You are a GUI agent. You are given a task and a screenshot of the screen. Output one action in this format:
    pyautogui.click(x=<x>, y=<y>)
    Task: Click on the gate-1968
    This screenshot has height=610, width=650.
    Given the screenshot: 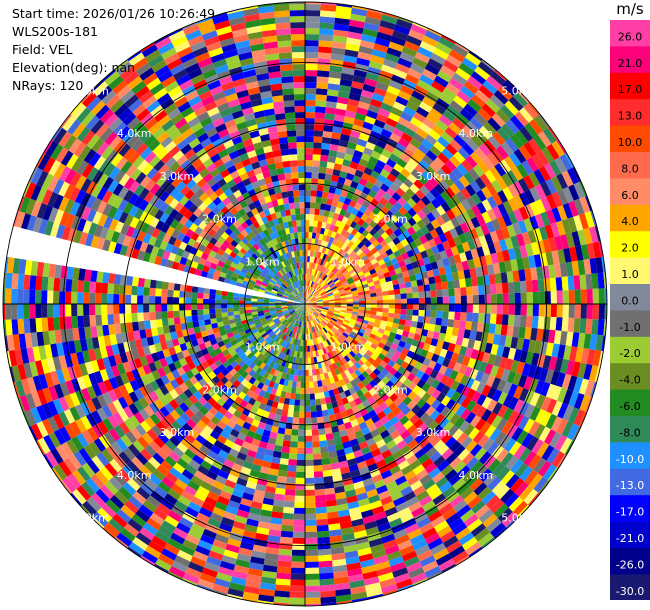 What is the action you would take?
    pyautogui.click(x=470, y=383)
    